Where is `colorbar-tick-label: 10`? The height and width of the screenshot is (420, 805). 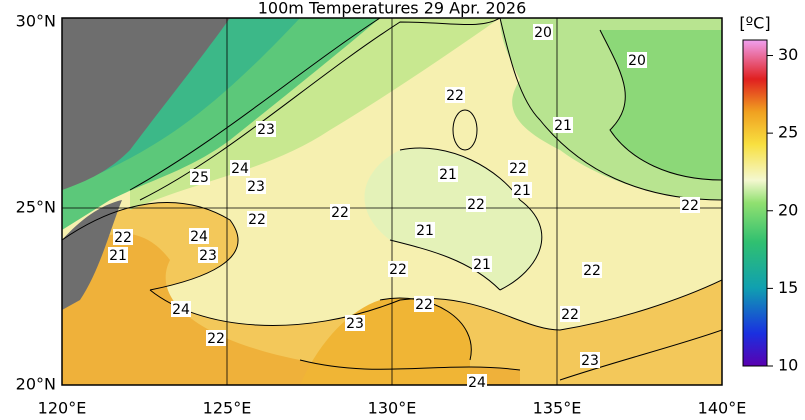 colorbar-tick-label: 10 is located at coordinates (788, 365).